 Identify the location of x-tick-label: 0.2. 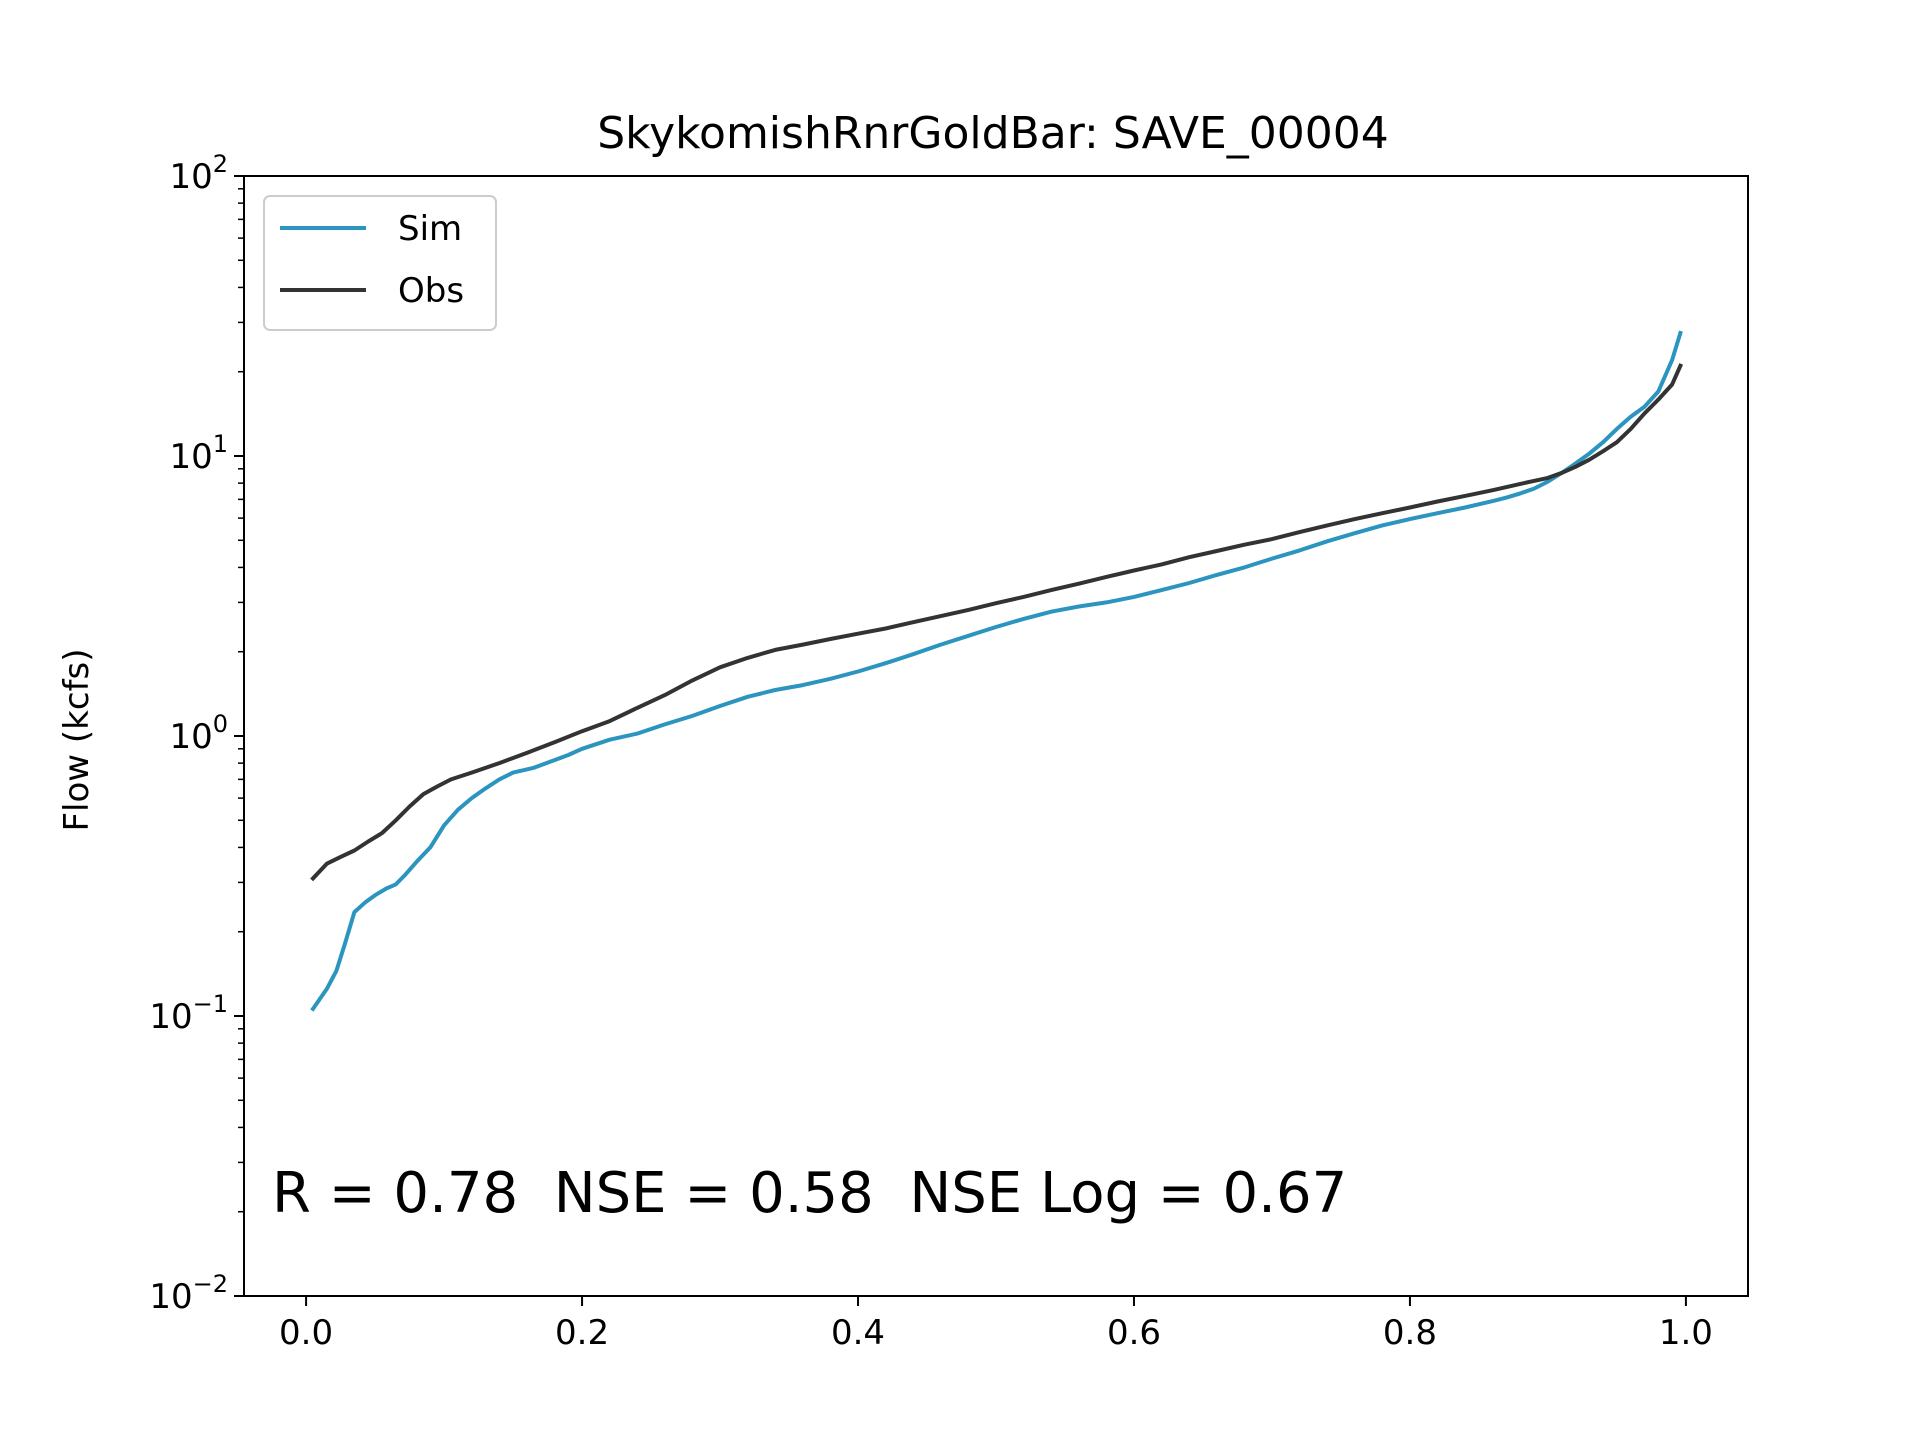
(582, 1333).